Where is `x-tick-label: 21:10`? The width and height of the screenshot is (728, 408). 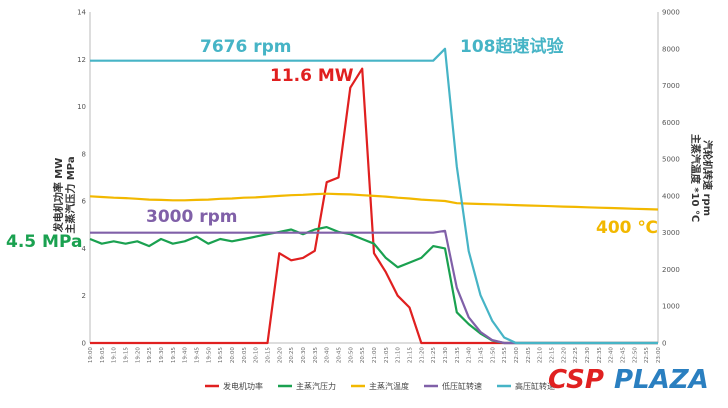 x-tick-label: 21:10 is located at coordinates (399, 355).